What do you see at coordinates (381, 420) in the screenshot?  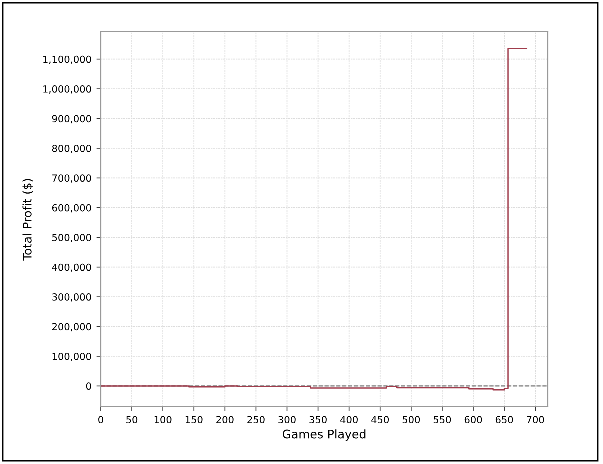 I see `x-tick-label: 450` at bounding box center [381, 420].